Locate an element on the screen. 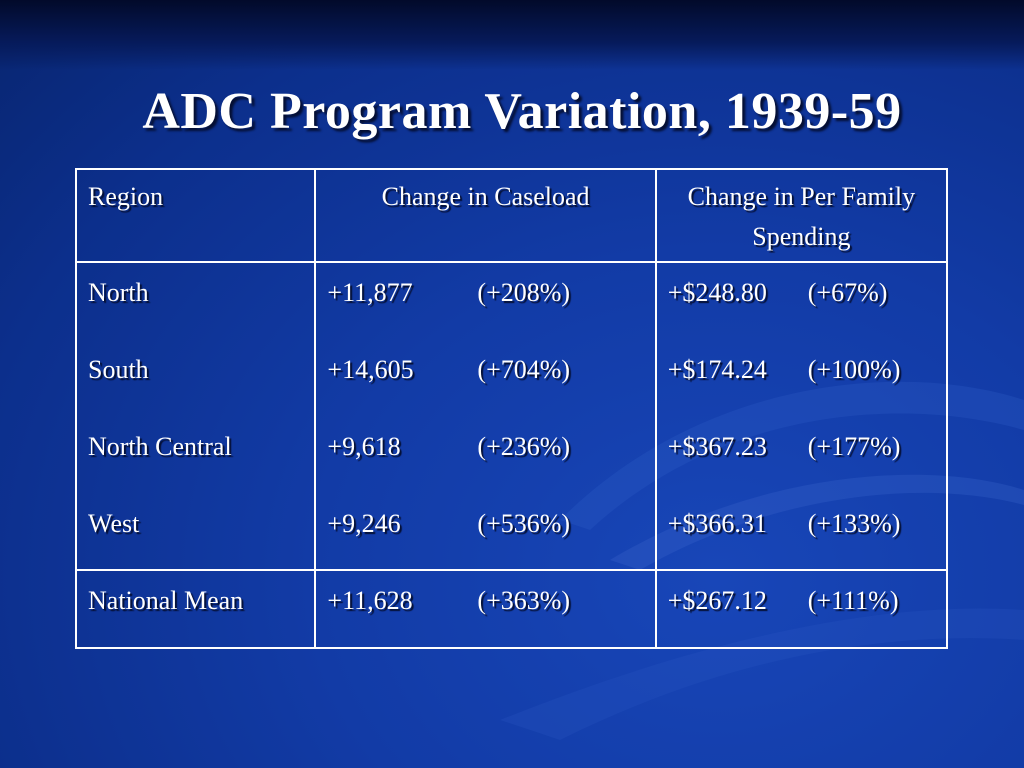  caseload-value: +9,246 is located at coordinates (364, 523).